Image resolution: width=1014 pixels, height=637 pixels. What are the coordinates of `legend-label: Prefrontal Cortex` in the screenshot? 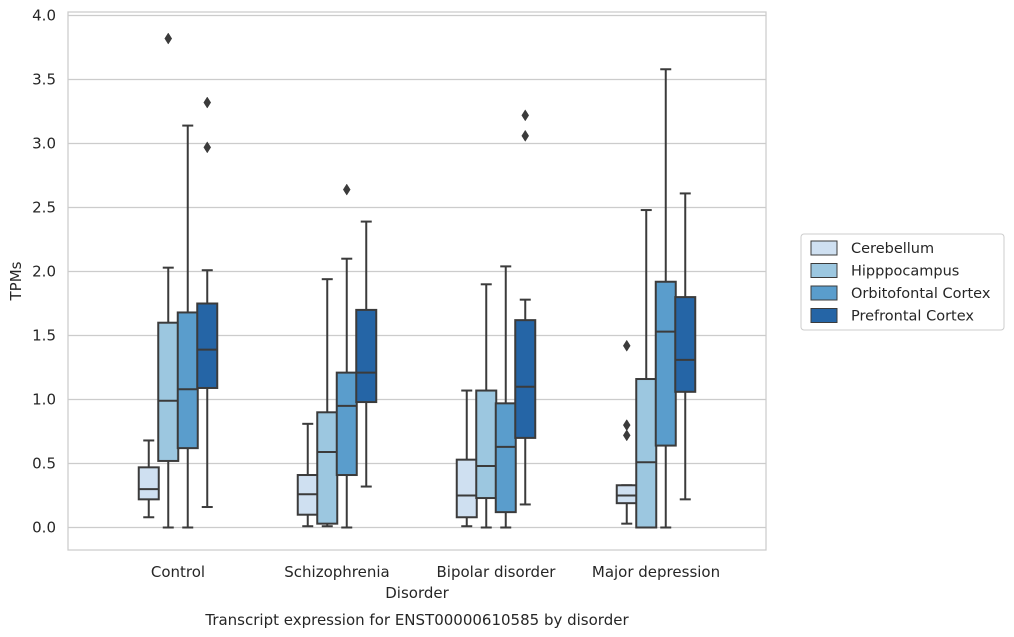 It's located at (912, 317).